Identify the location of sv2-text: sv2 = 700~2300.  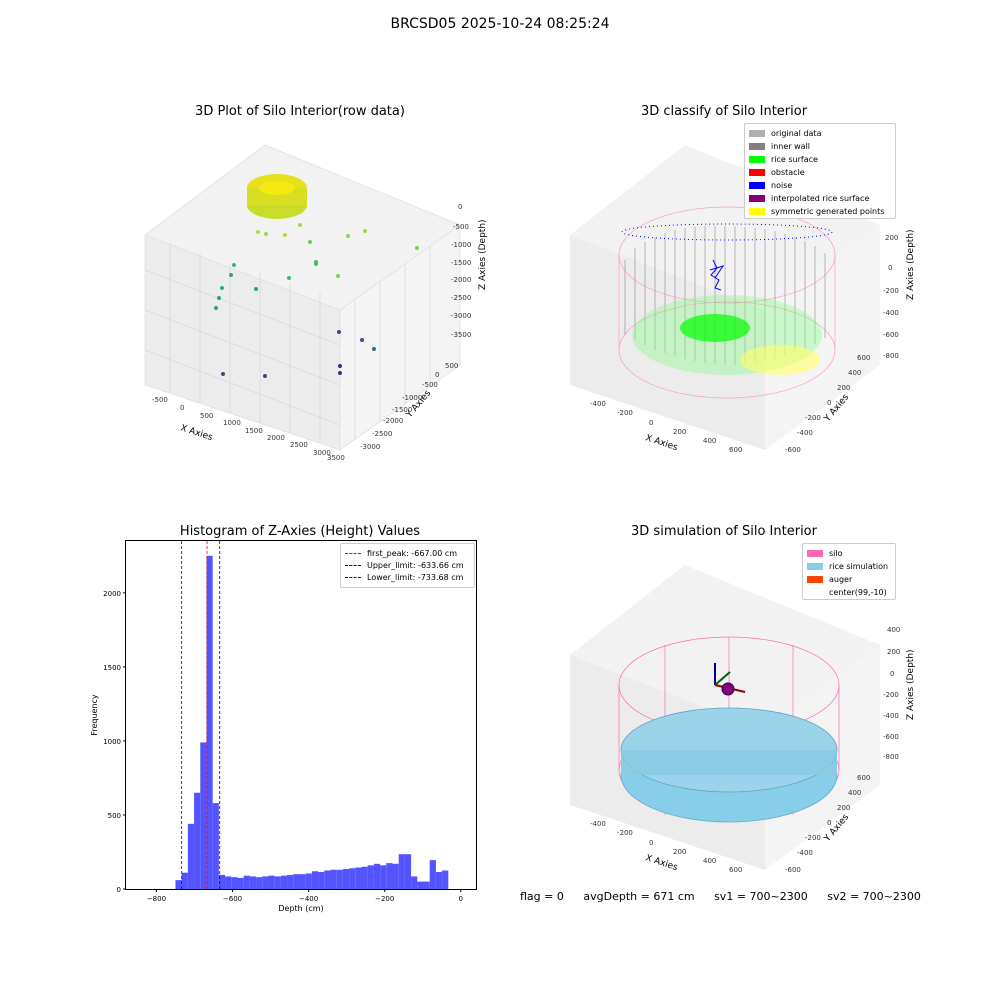
(874, 896).